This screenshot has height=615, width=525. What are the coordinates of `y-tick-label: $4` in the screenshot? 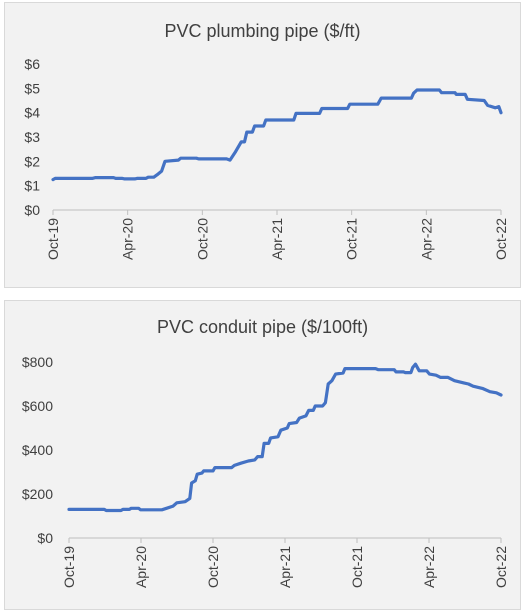 It's located at (32, 113).